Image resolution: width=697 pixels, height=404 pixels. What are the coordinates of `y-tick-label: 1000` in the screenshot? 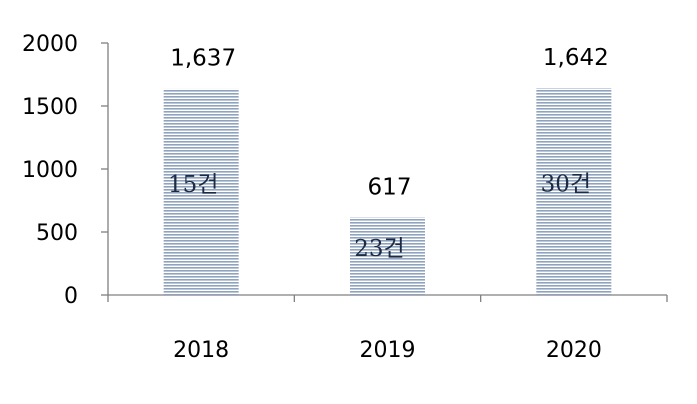 It's located at (50, 170).